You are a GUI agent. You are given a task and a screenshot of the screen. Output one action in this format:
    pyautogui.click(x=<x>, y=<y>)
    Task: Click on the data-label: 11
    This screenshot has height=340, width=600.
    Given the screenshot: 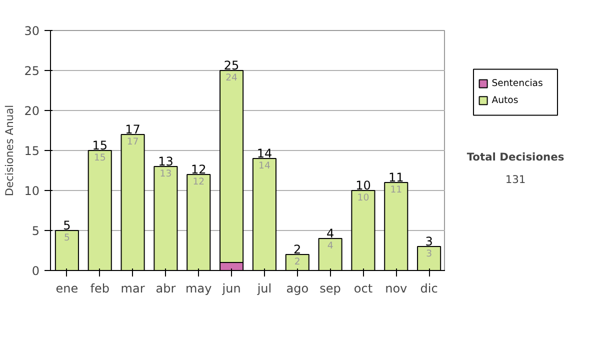 What is the action you would take?
    pyautogui.click(x=396, y=190)
    